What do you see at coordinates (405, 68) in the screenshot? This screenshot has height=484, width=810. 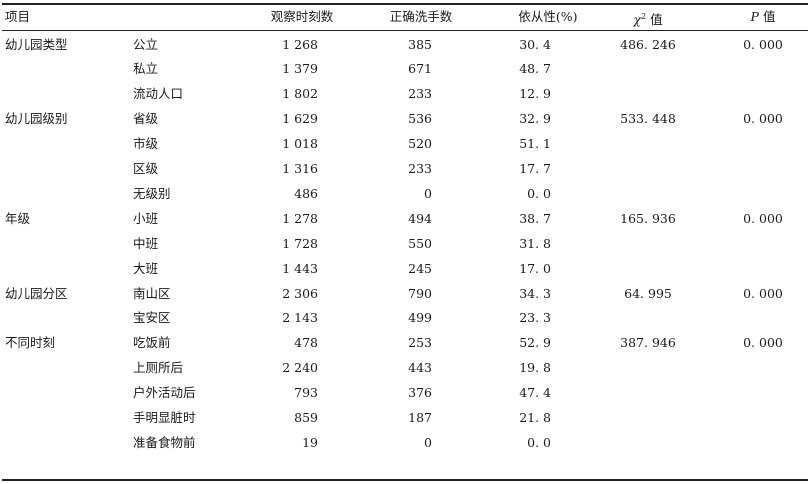 I see `table-row: 私立 1 379 671 48. 7` at bounding box center [405, 68].